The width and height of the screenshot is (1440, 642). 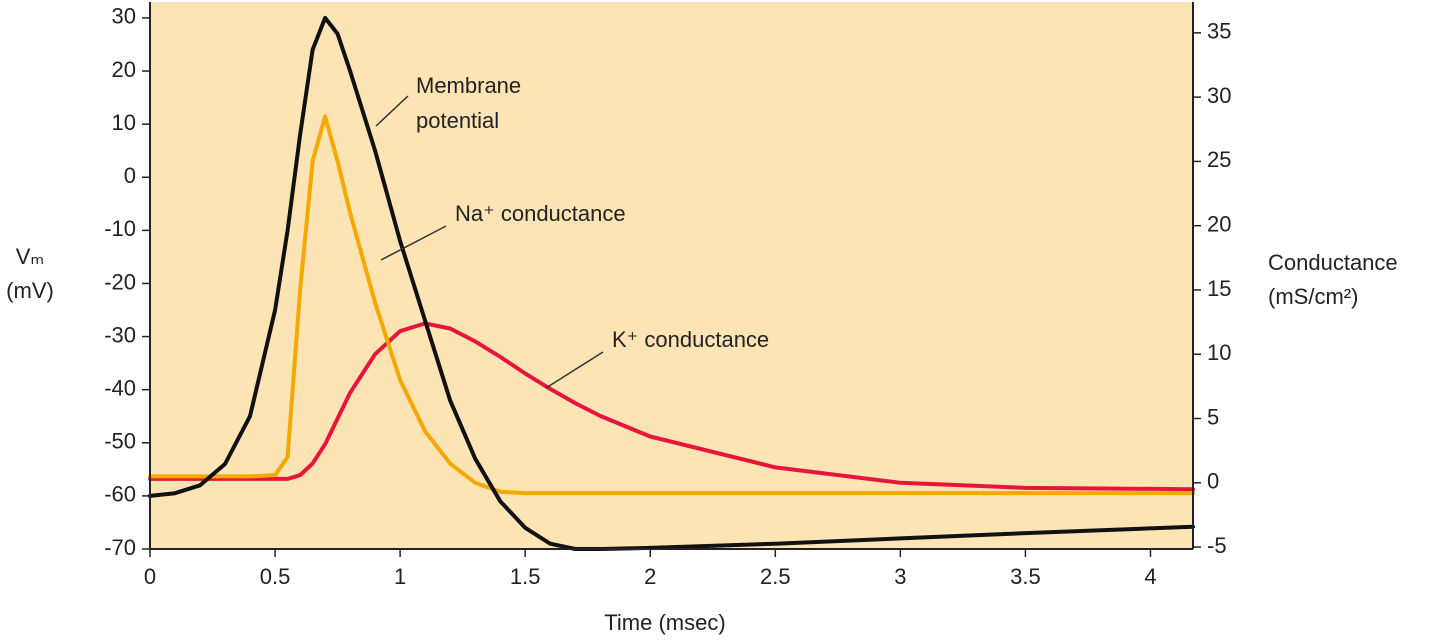 I want to click on x-tick-label: 2, so click(x=650, y=576).